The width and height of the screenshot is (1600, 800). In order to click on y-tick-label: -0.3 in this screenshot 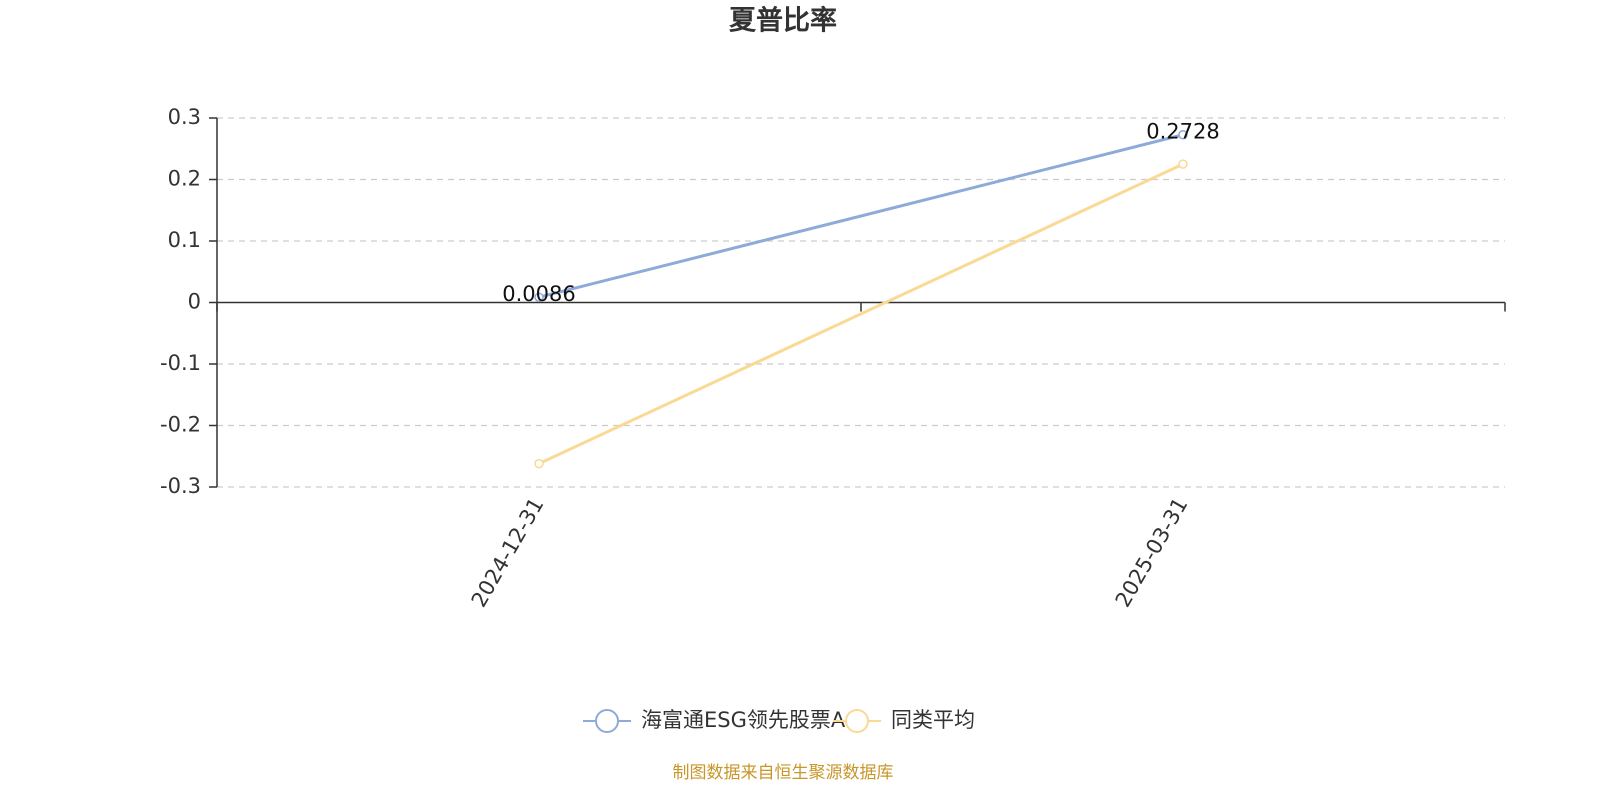, I will do `click(180, 486)`.